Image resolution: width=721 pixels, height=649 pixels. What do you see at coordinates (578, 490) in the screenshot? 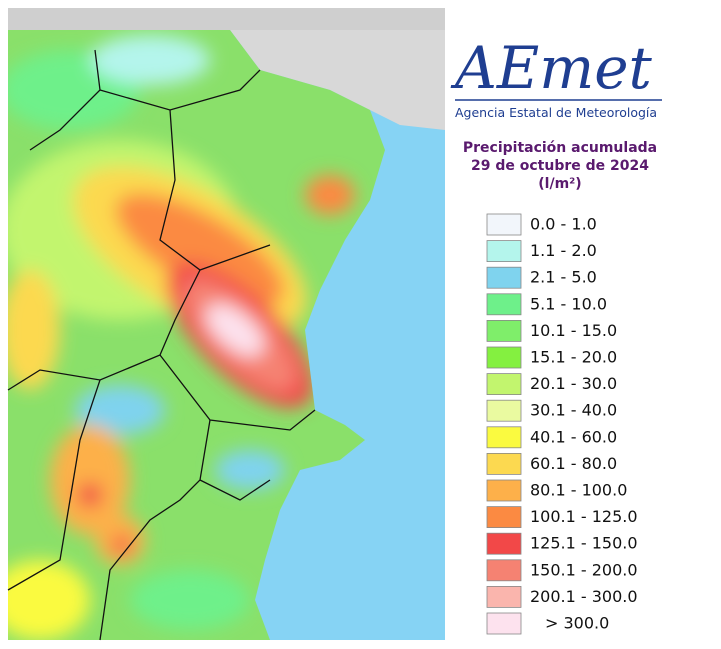
I see `legend-label: 80.1 - 100.0` at bounding box center [578, 490].